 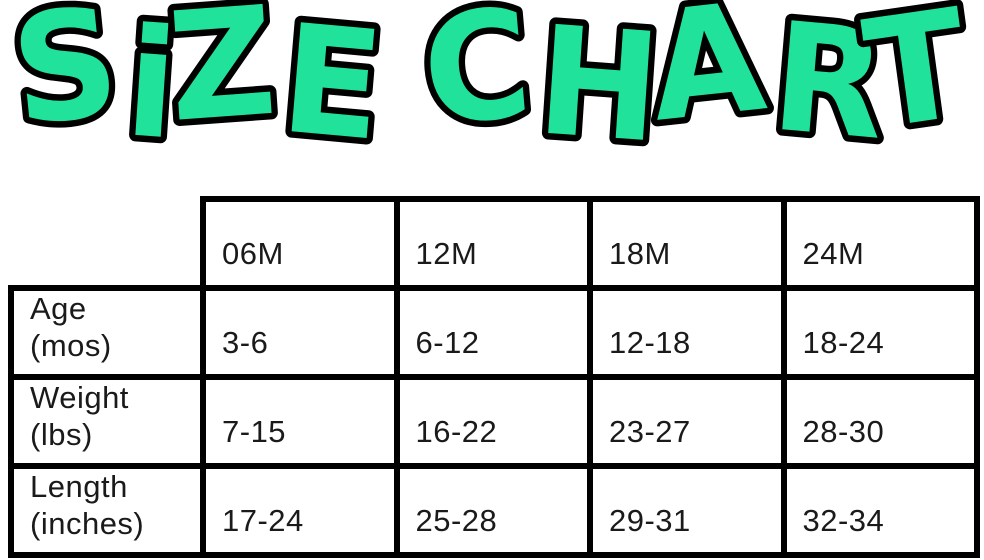 What do you see at coordinates (687, 422) in the screenshot?
I see `cell-weight-18m: 23-27` at bounding box center [687, 422].